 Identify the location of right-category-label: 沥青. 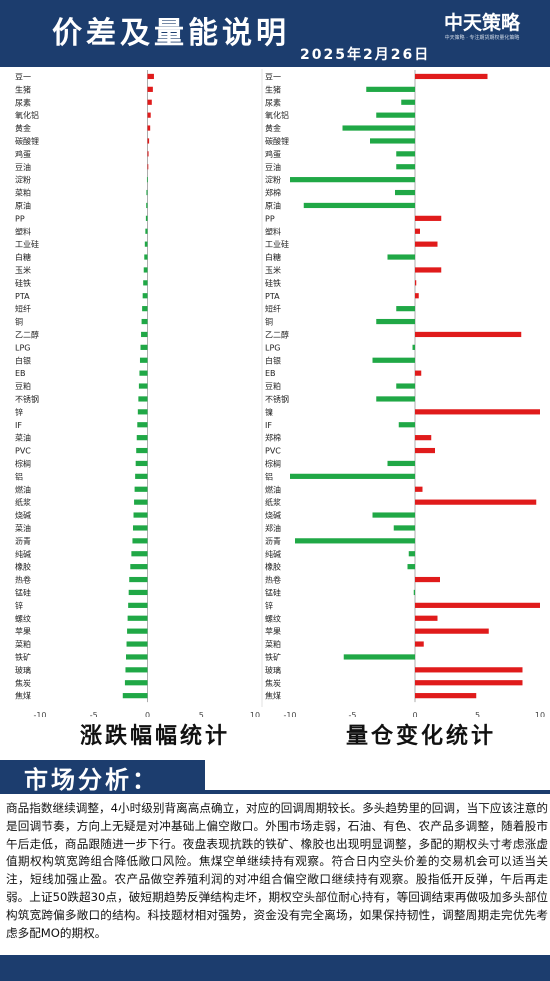
(273, 541).